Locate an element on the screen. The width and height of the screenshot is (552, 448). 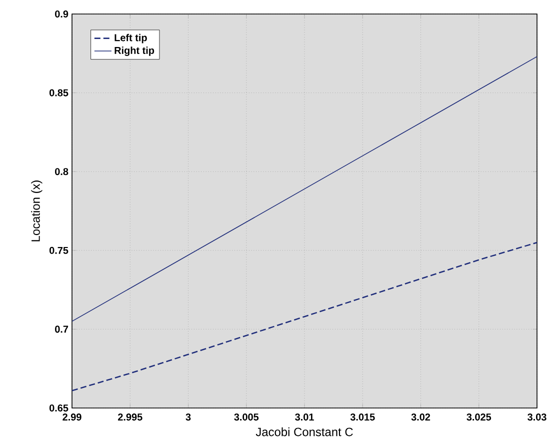
x-axis-title: Jacobi Constant C is located at coordinates (304, 431).